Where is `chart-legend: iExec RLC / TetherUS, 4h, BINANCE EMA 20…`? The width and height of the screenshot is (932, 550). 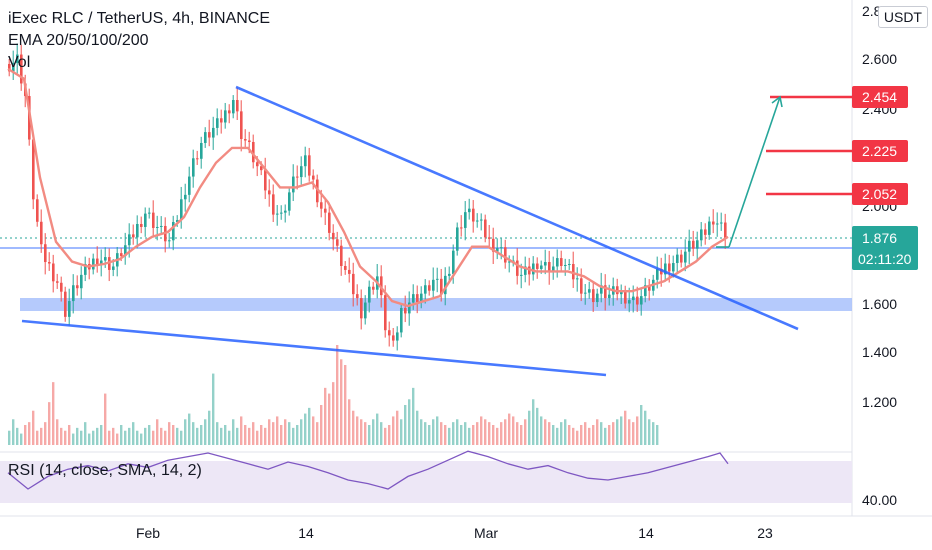 chart-legend: iExec RLC / TetherUS, 4h, BINANCE EMA 20… is located at coordinates (139, 41).